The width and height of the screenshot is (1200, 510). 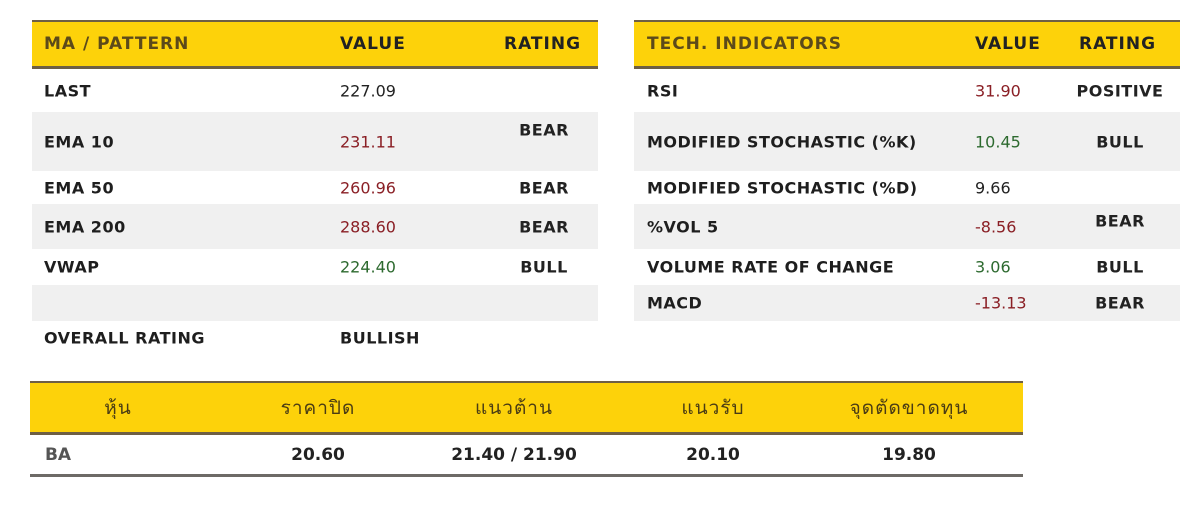 I want to click on table-row-empty, so click(x=315, y=303).